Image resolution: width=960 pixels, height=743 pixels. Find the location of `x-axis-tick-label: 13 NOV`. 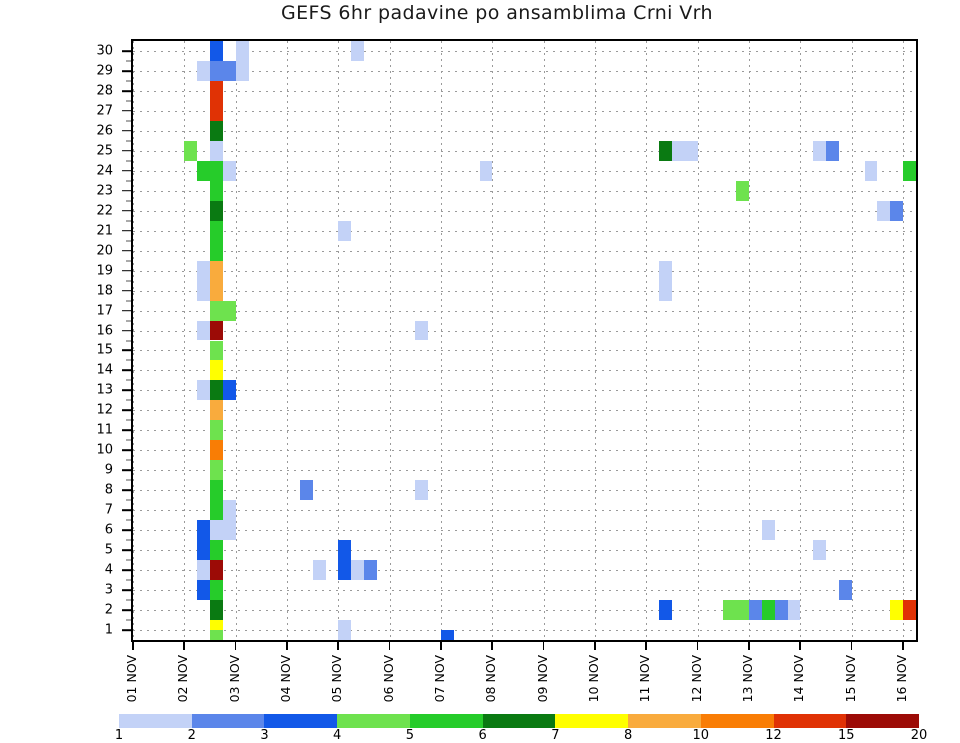

x-axis-tick-label: 13 NOV is located at coordinates (748, 679).